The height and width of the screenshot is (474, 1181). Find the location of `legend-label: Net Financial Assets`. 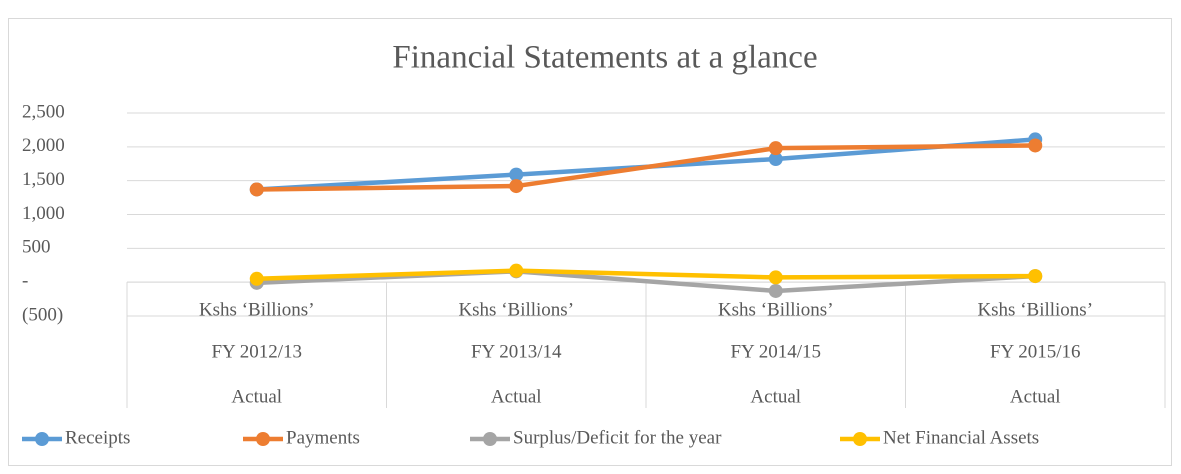

legend-label: Net Financial Assets is located at coordinates (961, 437).